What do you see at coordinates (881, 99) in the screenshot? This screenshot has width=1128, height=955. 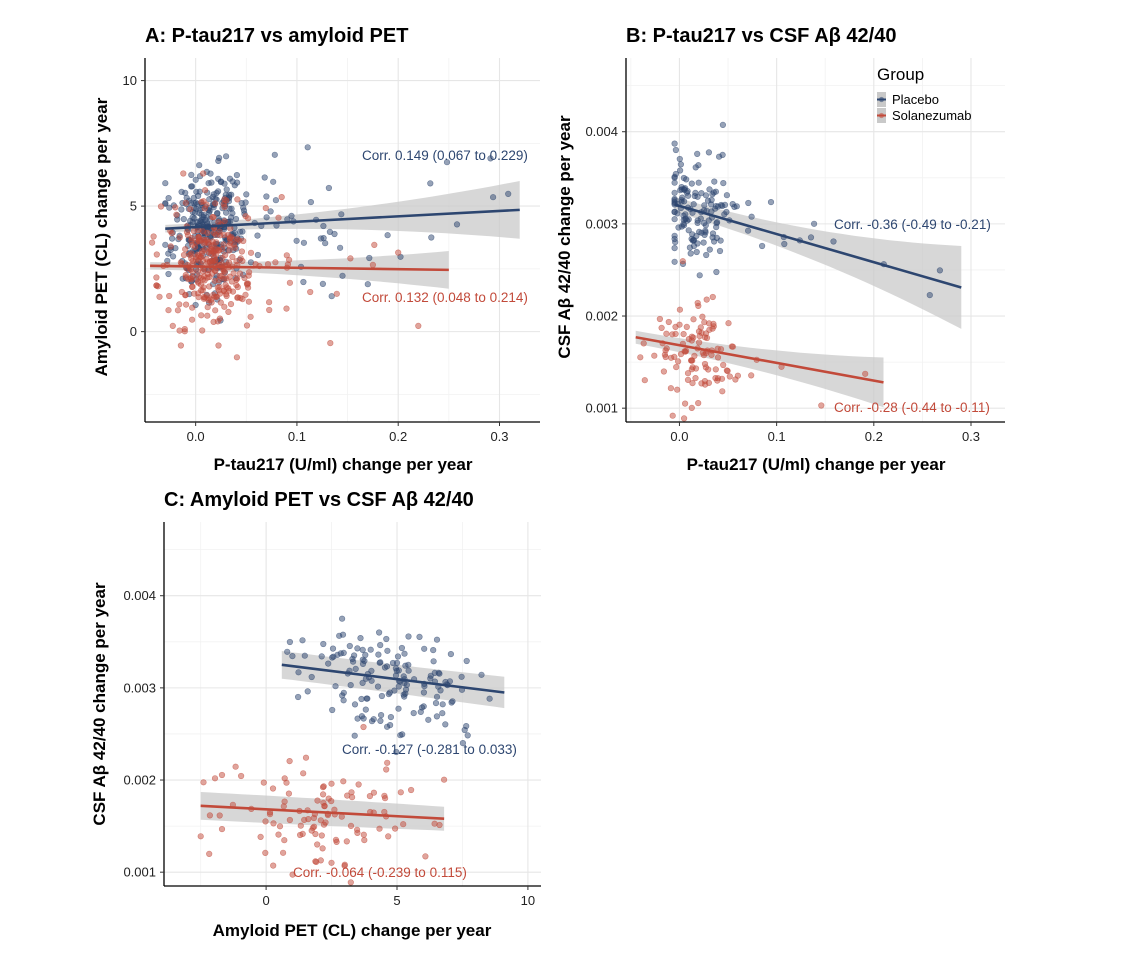 I see `legend-key-placebo-point` at bounding box center [881, 99].